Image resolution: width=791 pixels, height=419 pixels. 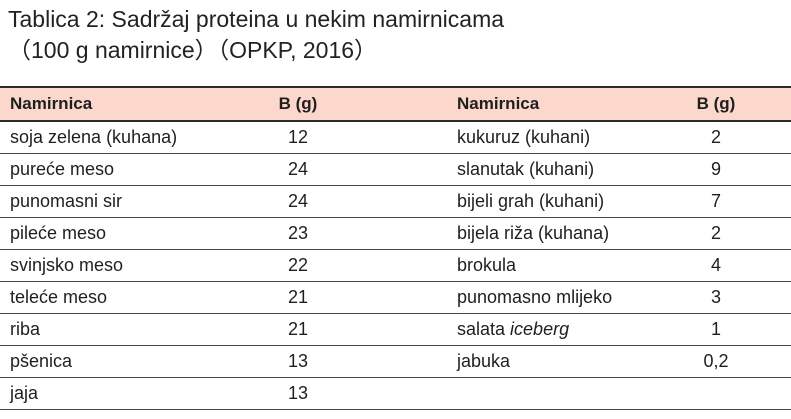 I want to click on table-row: jaja 13, so click(x=395, y=394).